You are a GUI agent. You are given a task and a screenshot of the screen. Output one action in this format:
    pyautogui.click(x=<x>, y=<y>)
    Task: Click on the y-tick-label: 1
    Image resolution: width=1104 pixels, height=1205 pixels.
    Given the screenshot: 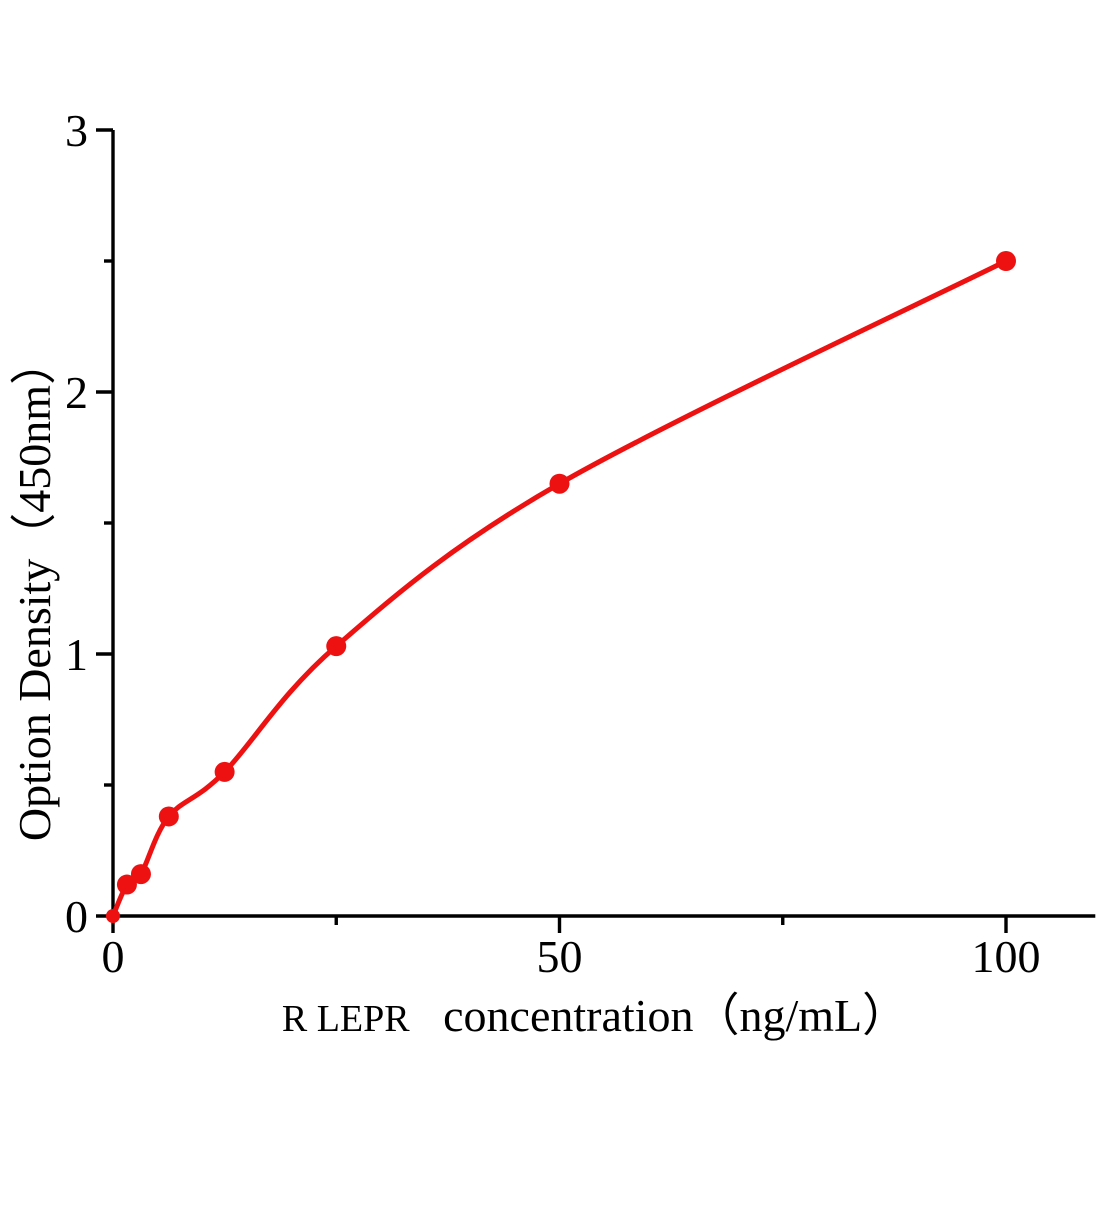 What is the action you would take?
    pyautogui.click(x=76, y=654)
    